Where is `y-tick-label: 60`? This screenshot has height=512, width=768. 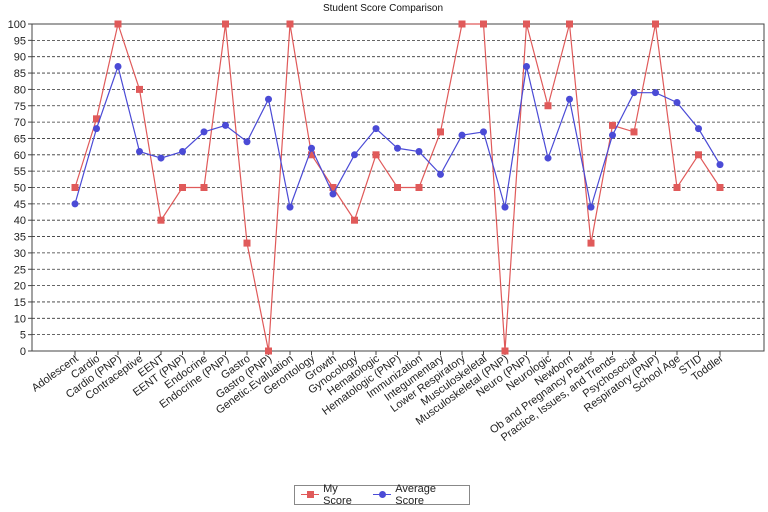
y-tick-label: 60 is located at coordinates (20, 156).